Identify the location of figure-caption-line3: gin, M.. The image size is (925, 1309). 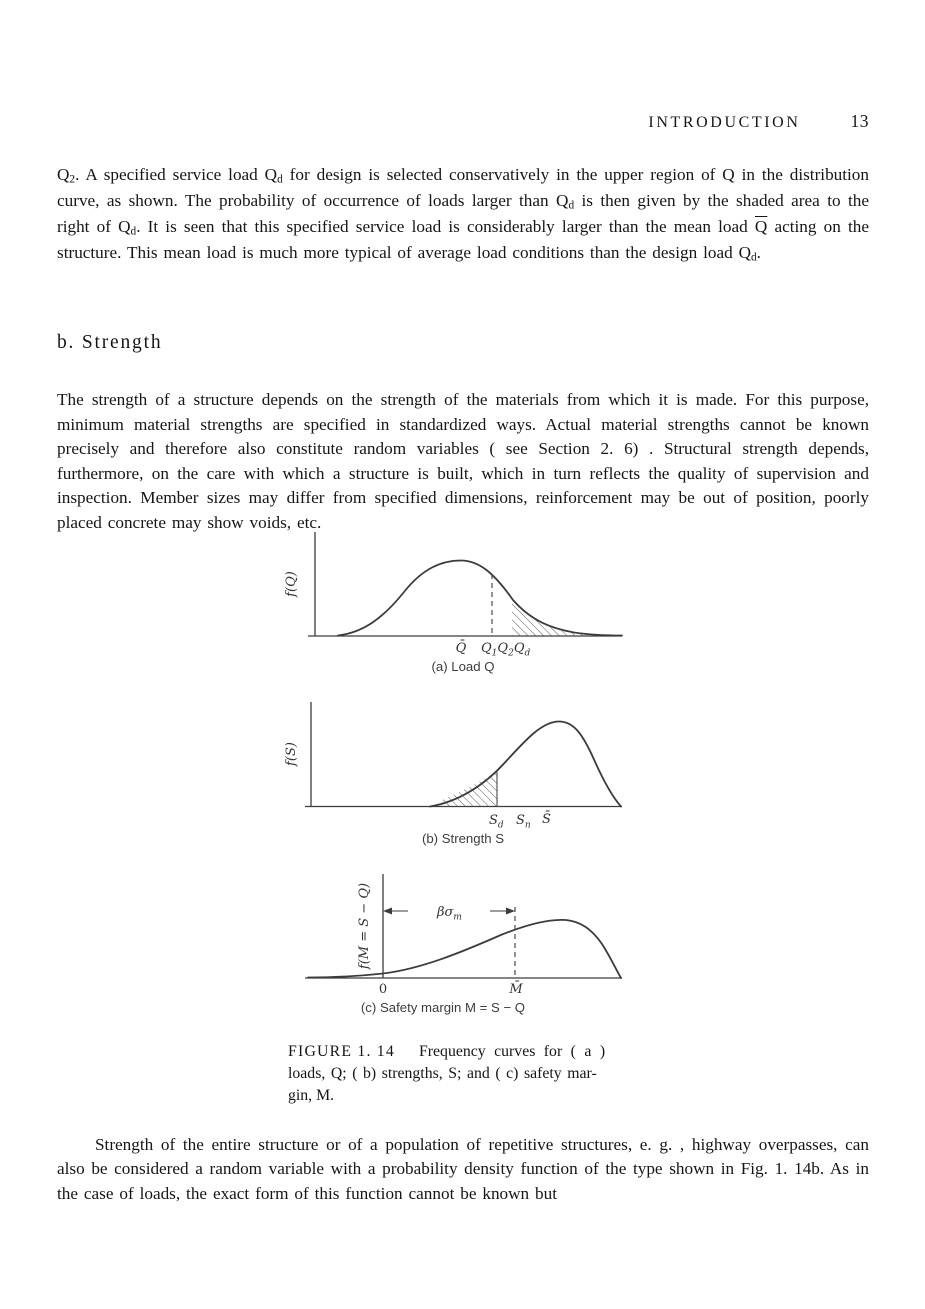
(311, 1095).